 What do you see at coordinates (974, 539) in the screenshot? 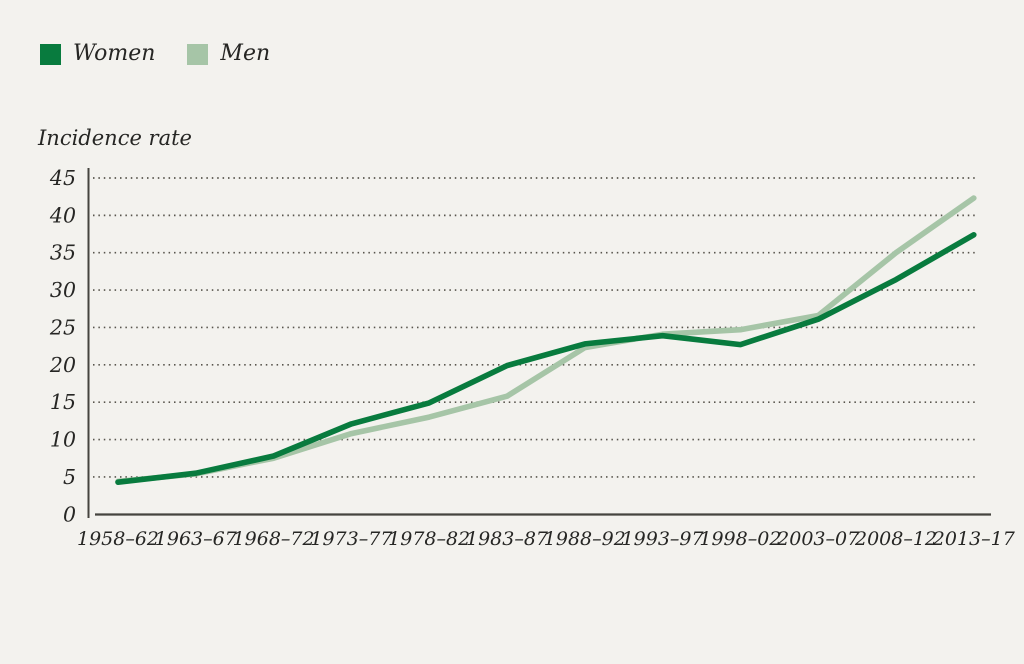
I see `x-tick-label-12: 2013–17` at bounding box center [974, 539].